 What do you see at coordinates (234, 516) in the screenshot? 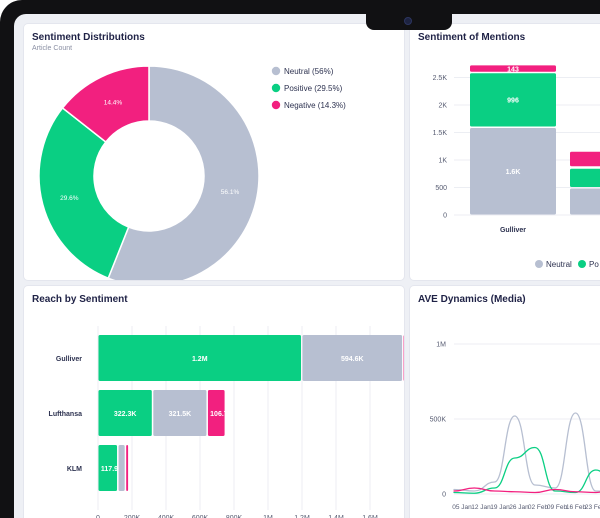
I see `x-tick-label: 800K` at bounding box center [234, 516].